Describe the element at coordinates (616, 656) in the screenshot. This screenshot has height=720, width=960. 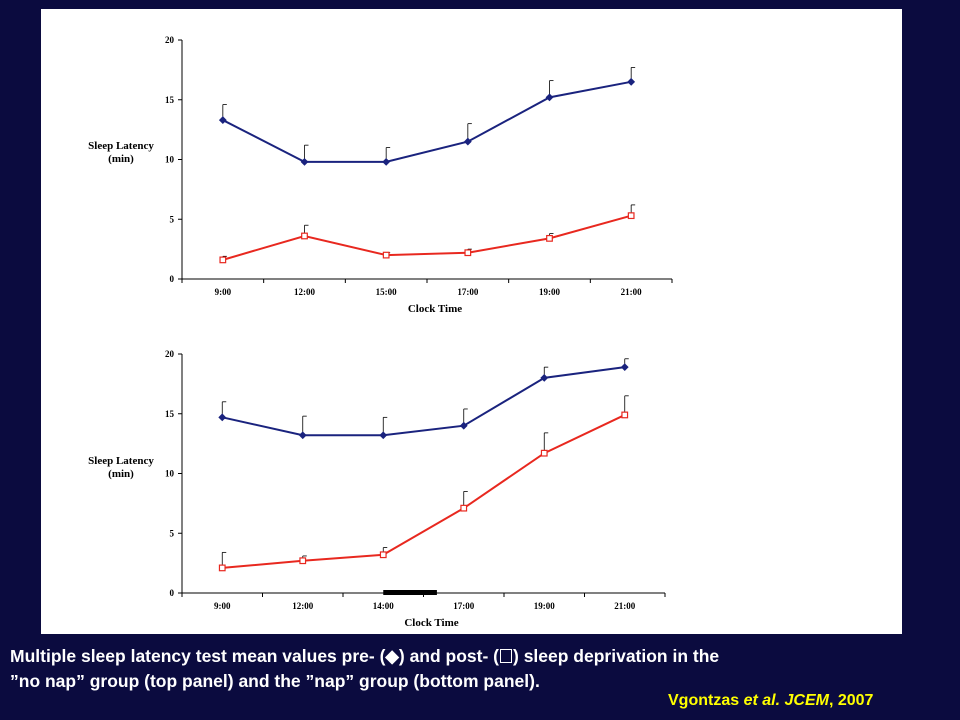
I see `caption-line1-c: ) sleep deprivation in the` at that location.